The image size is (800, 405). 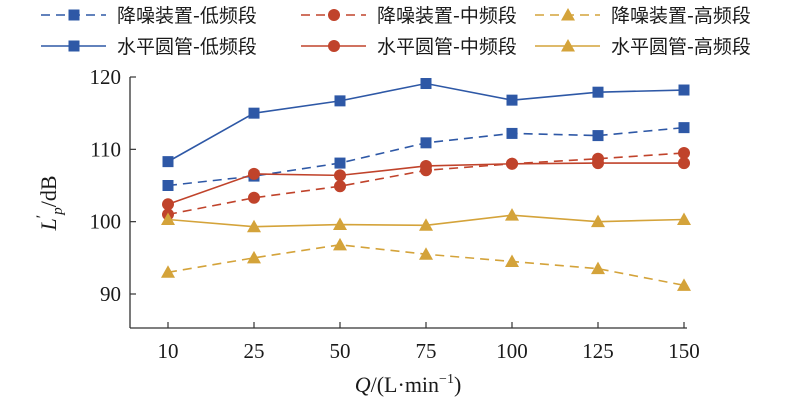 I want to click on y-axis-label-prime: ′, so click(x=42, y=217).